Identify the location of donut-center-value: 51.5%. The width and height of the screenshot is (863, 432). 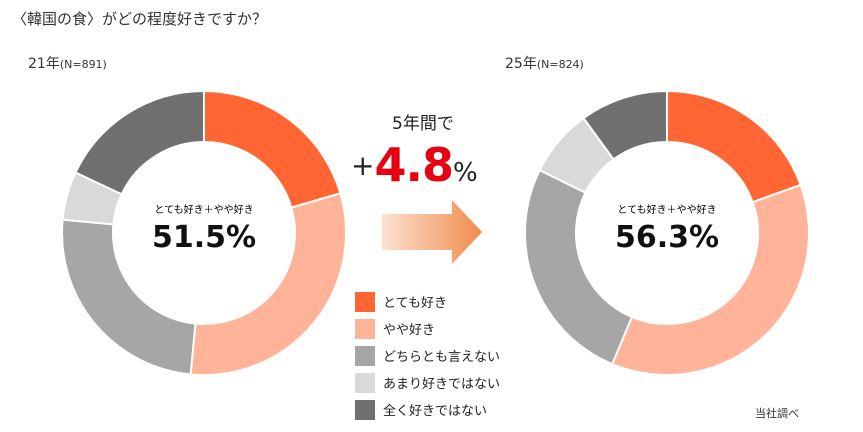
(204, 237).